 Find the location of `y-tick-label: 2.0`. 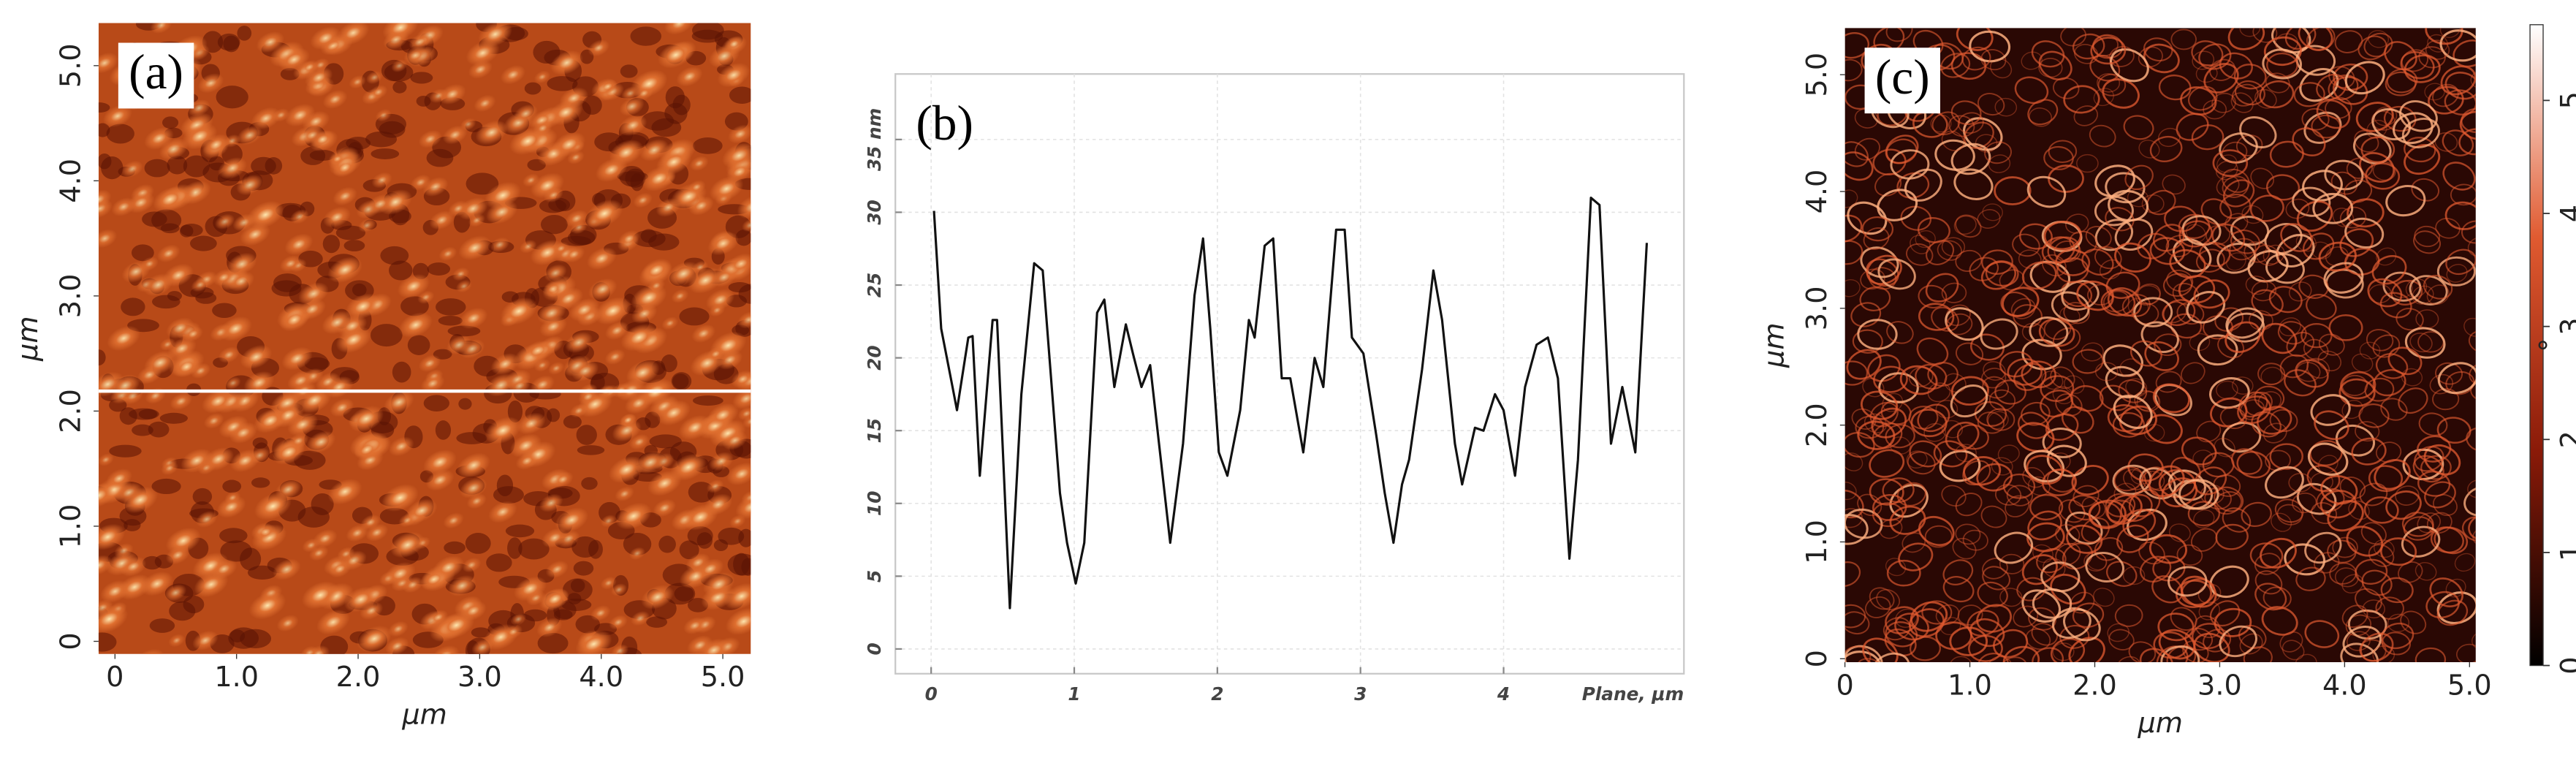

y-tick-label: 2.0 is located at coordinates (1817, 425).